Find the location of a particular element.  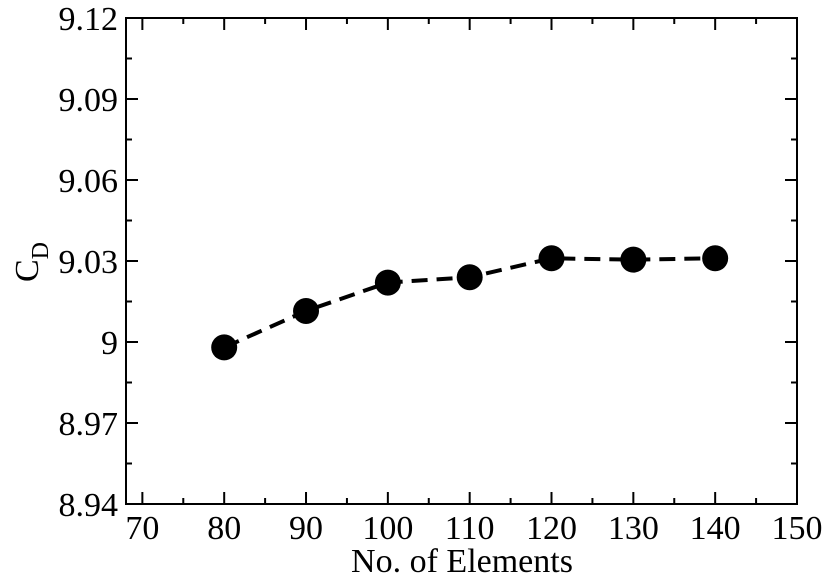

y-tick-label: 9.06 is located at coordinates (89, 181).